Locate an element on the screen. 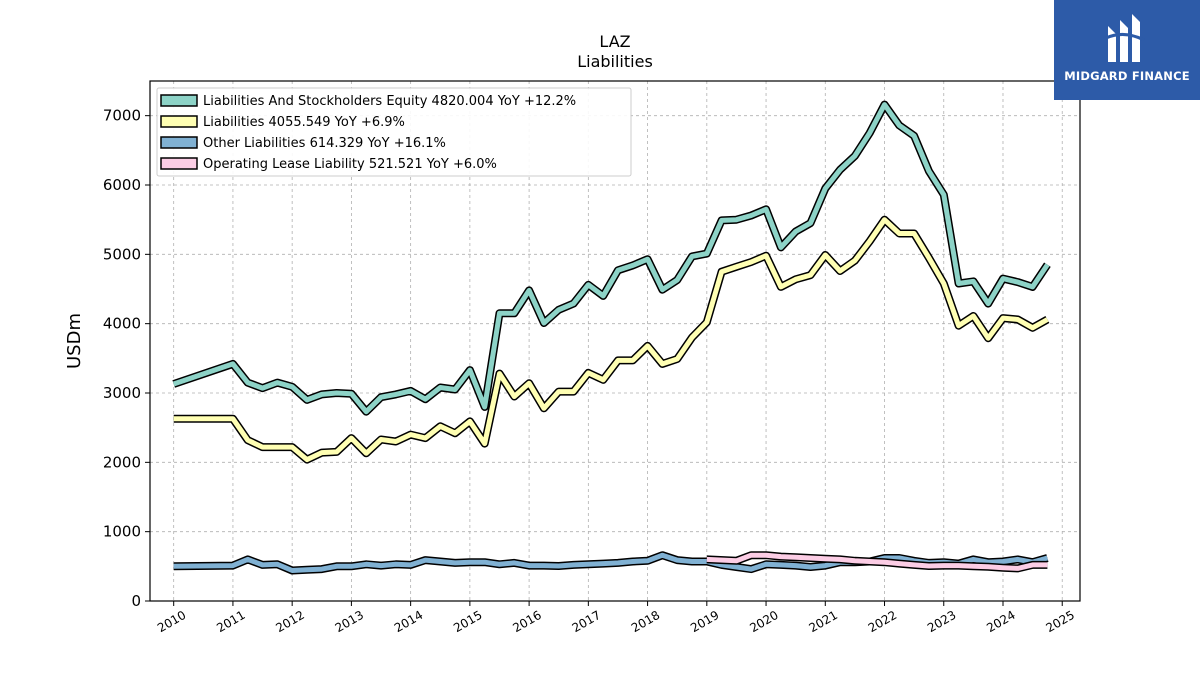 The height and width of the screenshot is (675, 1200). series-line-other-liabilities is located at coordinates (611, 562).